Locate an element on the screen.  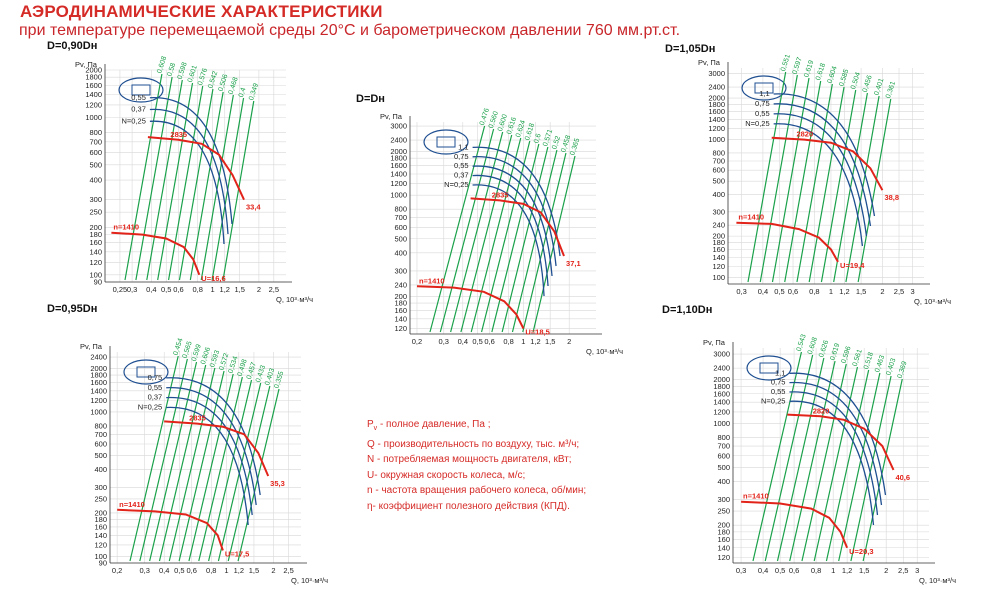
x-tick-label: 0,25 is located at coordinates (120, 289).